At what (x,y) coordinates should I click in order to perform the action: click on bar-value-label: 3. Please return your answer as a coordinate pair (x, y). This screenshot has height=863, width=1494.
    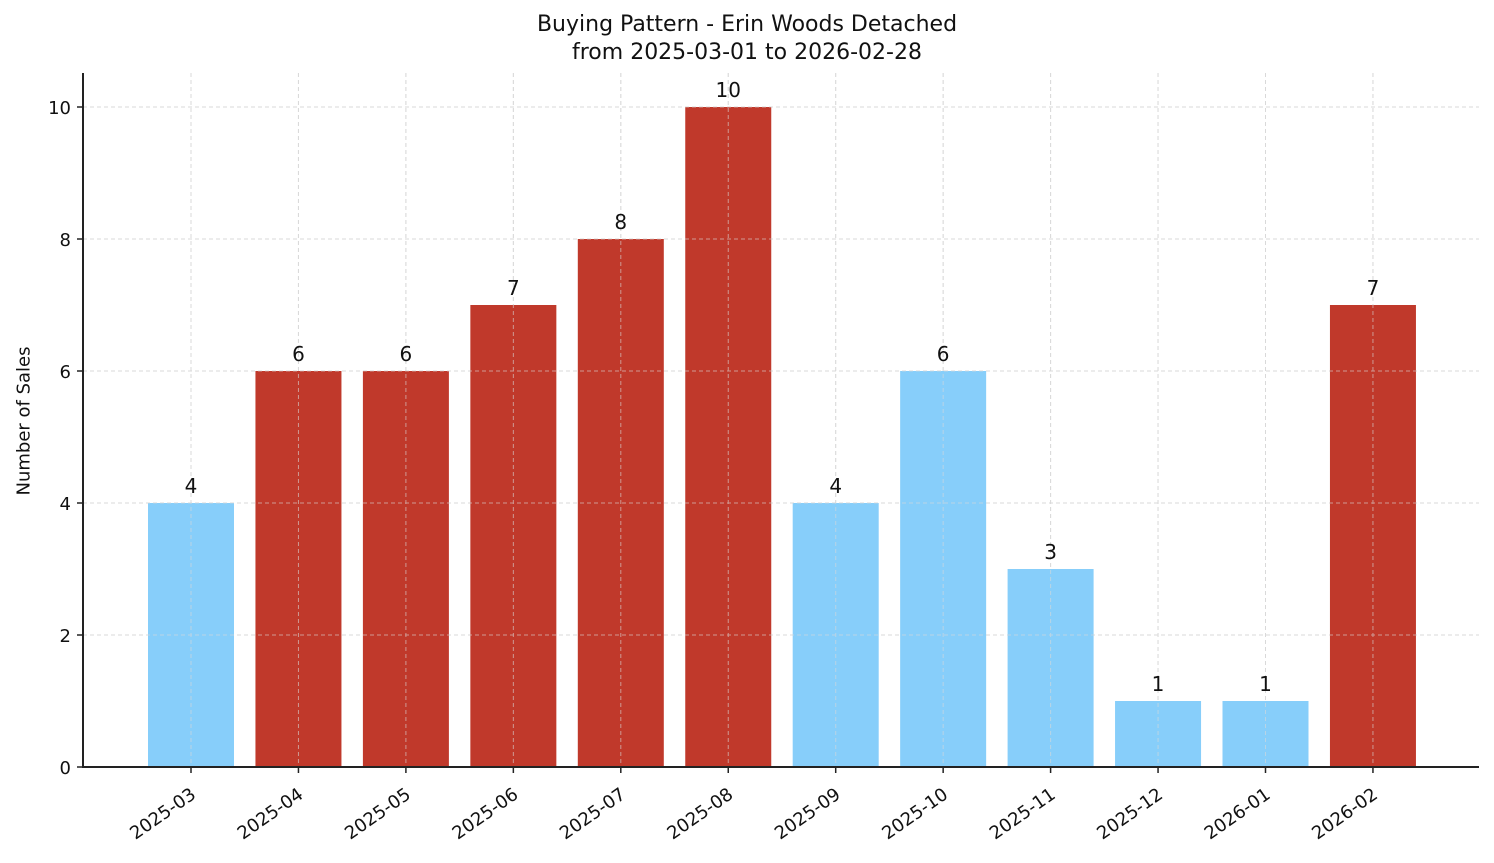
    Looking at the image, I should click on (1050, 552).